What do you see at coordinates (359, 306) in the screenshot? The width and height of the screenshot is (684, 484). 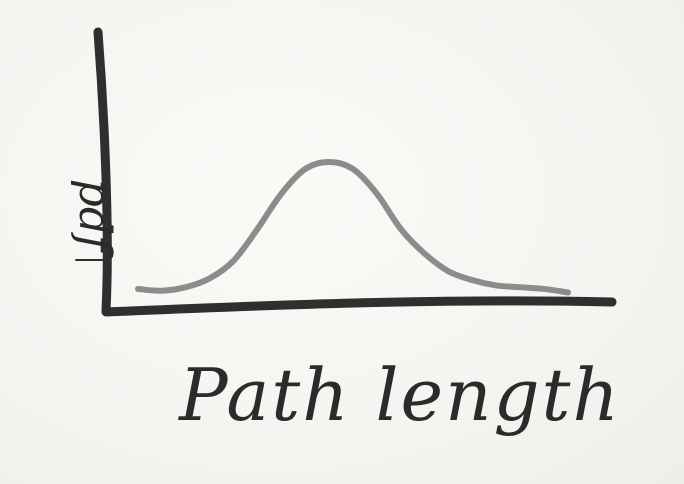 I see `x-axis-line` at bounding box center [359, 306].